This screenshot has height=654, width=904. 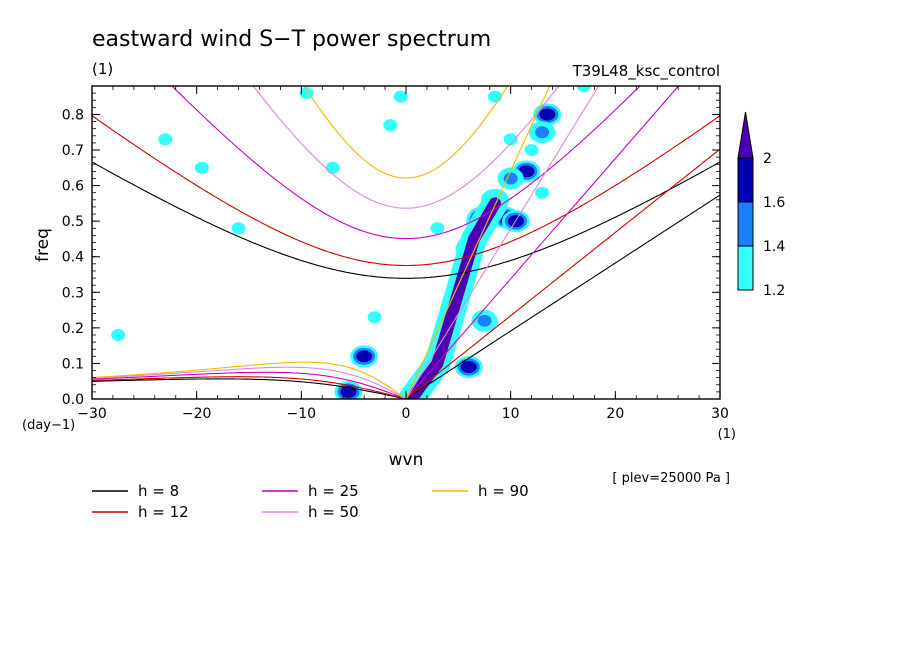 I want to click on y-tick-label: 0.8, so click(x=73, y=115).